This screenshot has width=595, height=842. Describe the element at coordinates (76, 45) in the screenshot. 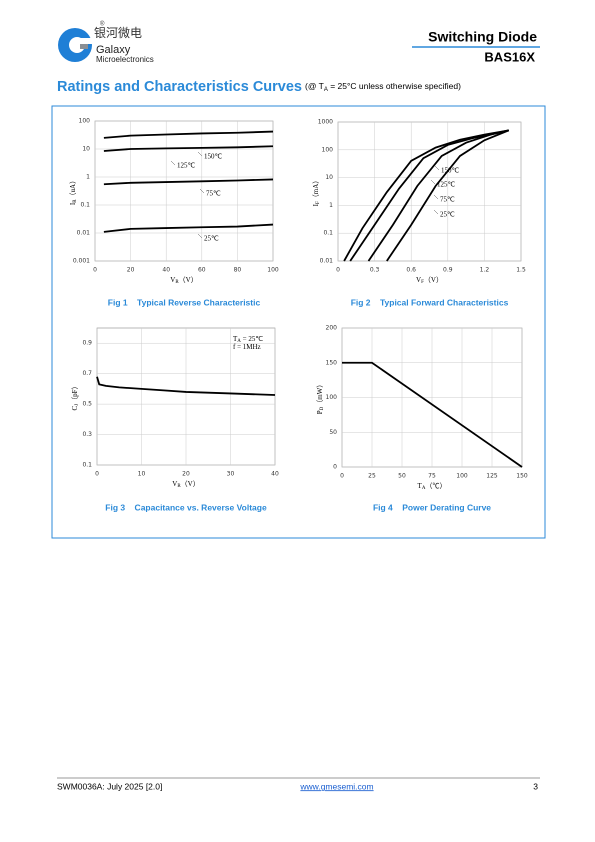

I see `logo` at that location.